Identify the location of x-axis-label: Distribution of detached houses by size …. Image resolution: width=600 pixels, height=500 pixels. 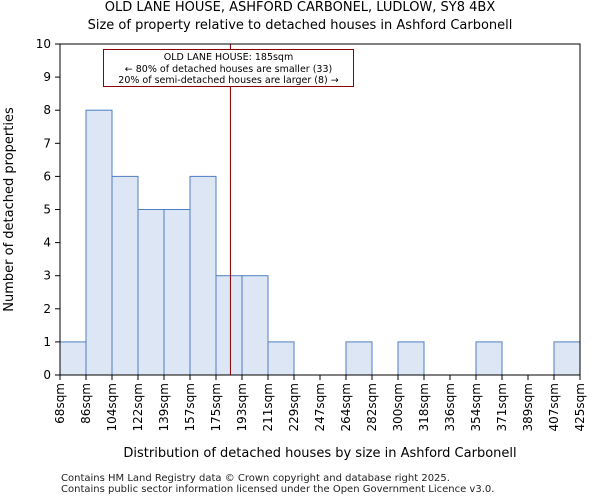
(319, 453).